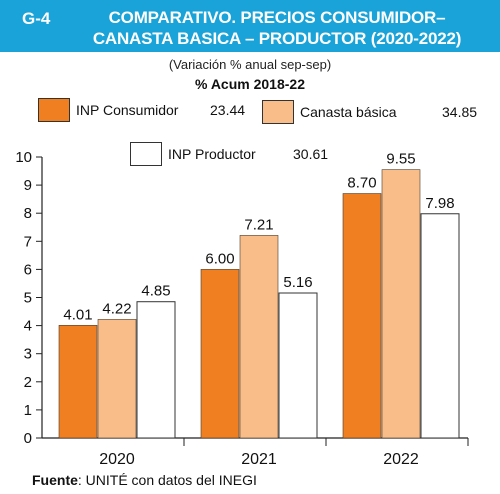  I want to click on y-tick-label: 5, so click(28, 298).